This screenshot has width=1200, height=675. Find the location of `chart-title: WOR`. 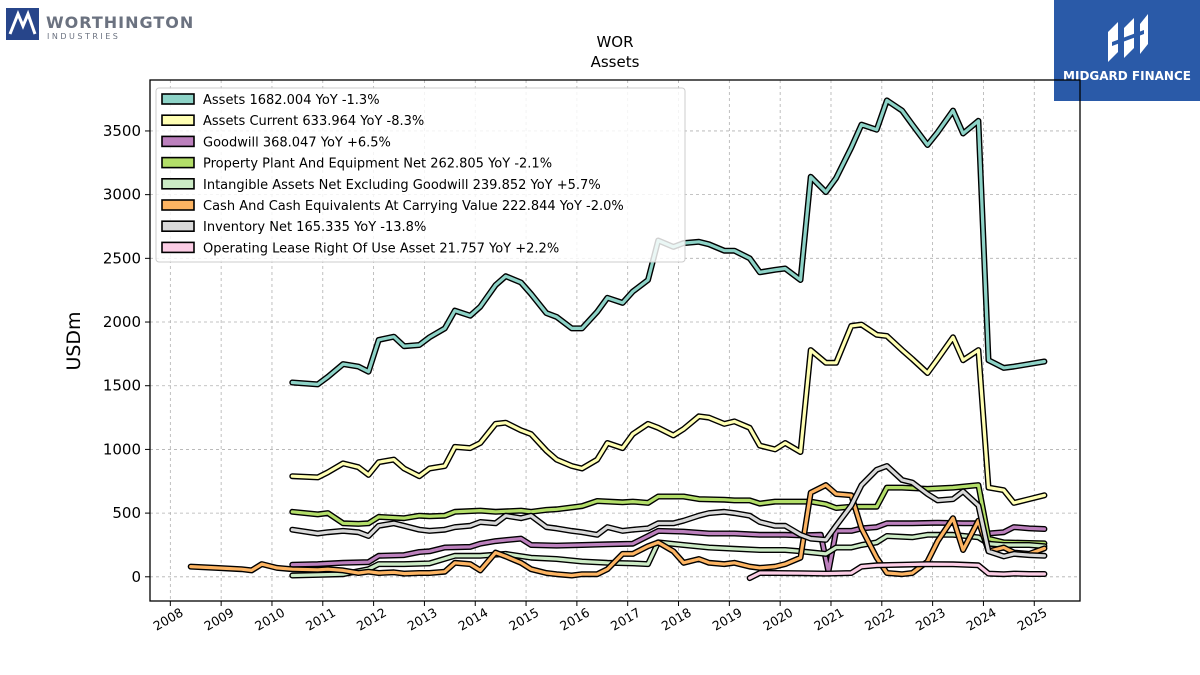

chart-title: WOR is located at coordinates (614, 42).